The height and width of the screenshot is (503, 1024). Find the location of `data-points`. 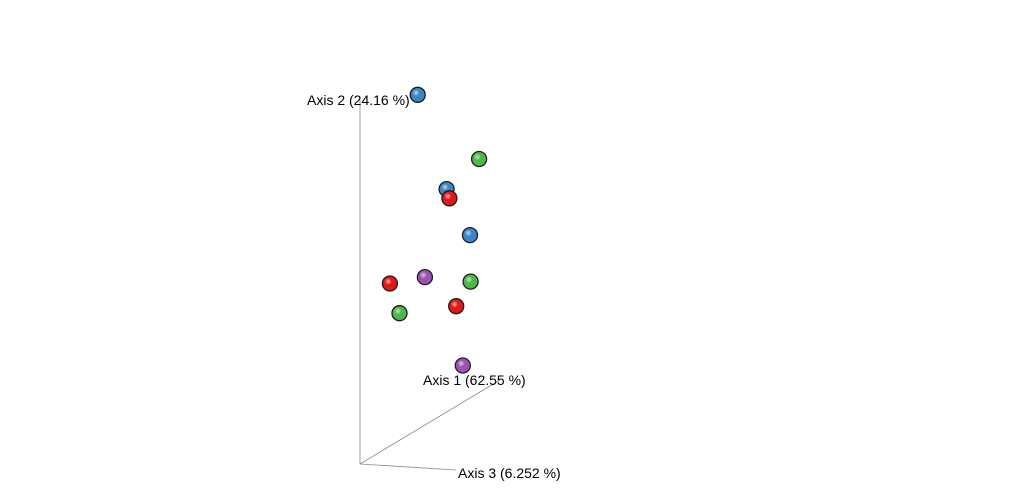

data-points is located at coordinates (434, 230).